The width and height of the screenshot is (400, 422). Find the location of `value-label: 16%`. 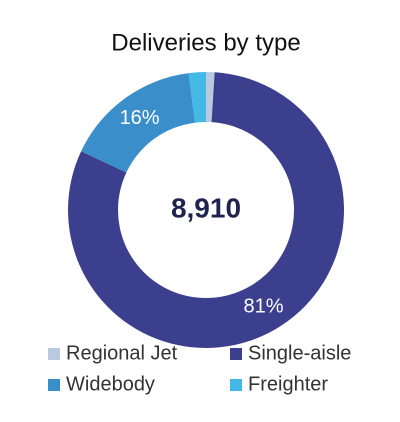

value-label: 16% is located at coordinates (140, 118).